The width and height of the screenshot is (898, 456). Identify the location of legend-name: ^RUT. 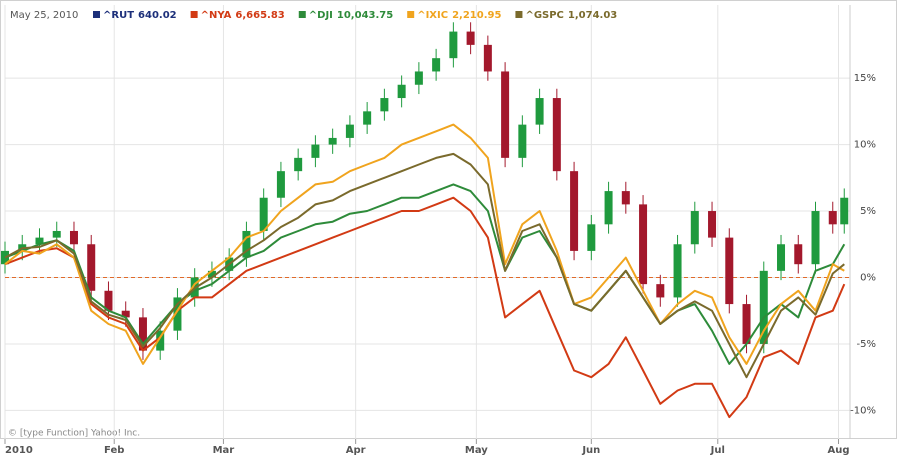
(118, 15).